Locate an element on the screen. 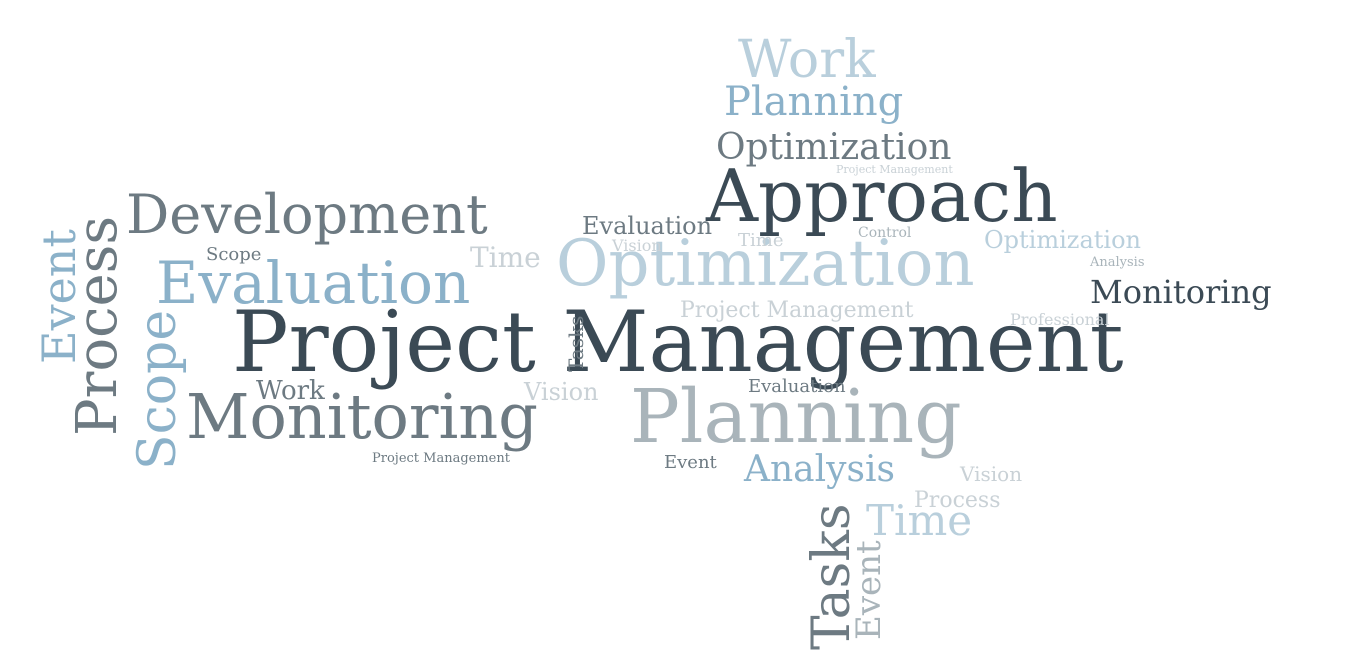 The width and height of the screenshot is (1365, 665). word-time-tiny: Time is located at coordinates (761, 240).